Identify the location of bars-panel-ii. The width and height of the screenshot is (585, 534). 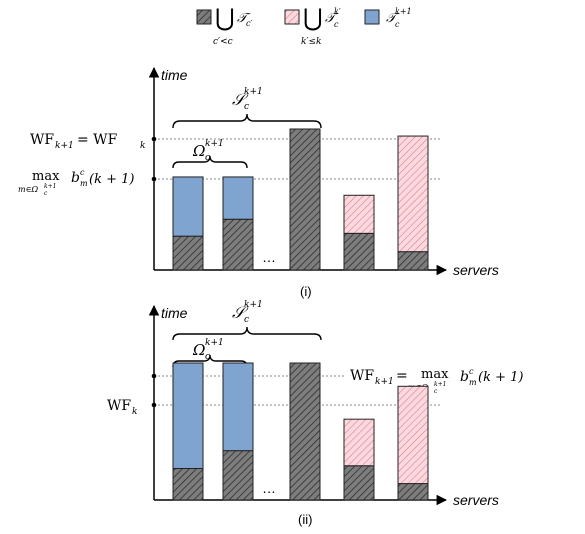
(300, 431).